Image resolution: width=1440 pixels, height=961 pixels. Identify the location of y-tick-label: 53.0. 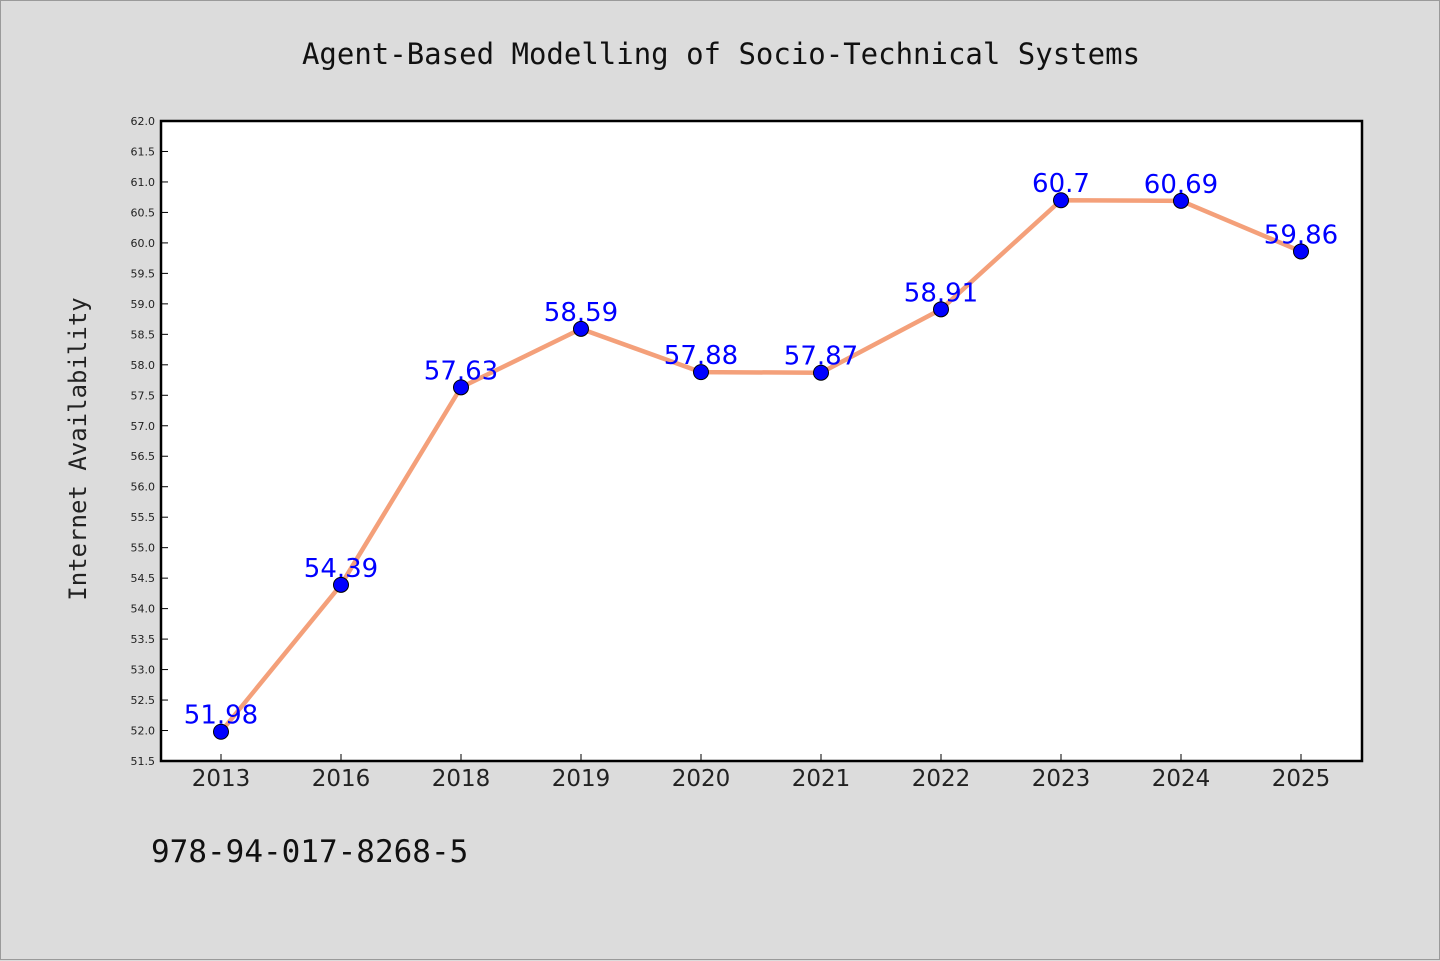
(143, 670).